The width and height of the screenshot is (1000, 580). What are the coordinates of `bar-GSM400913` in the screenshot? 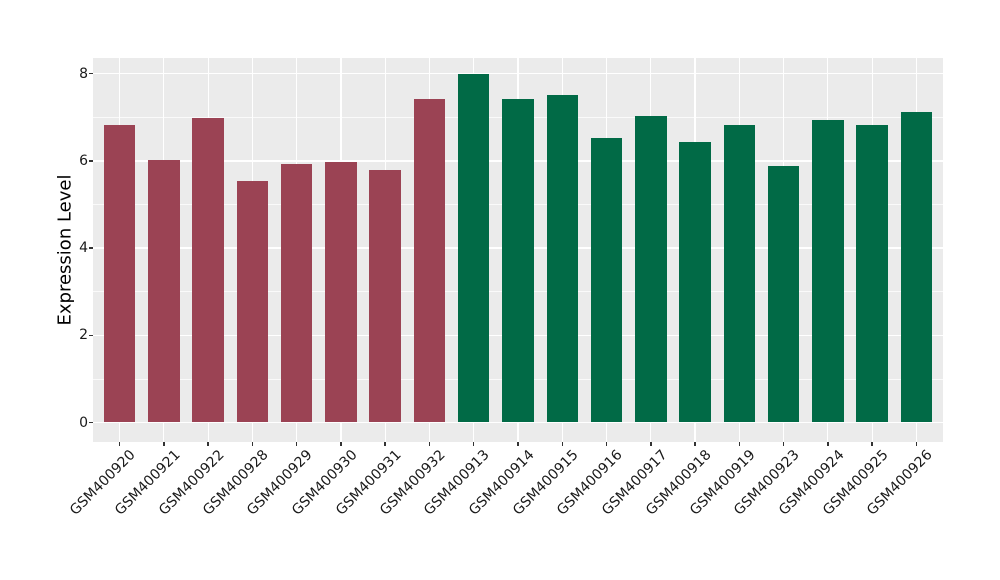 It's located at (473, 248).